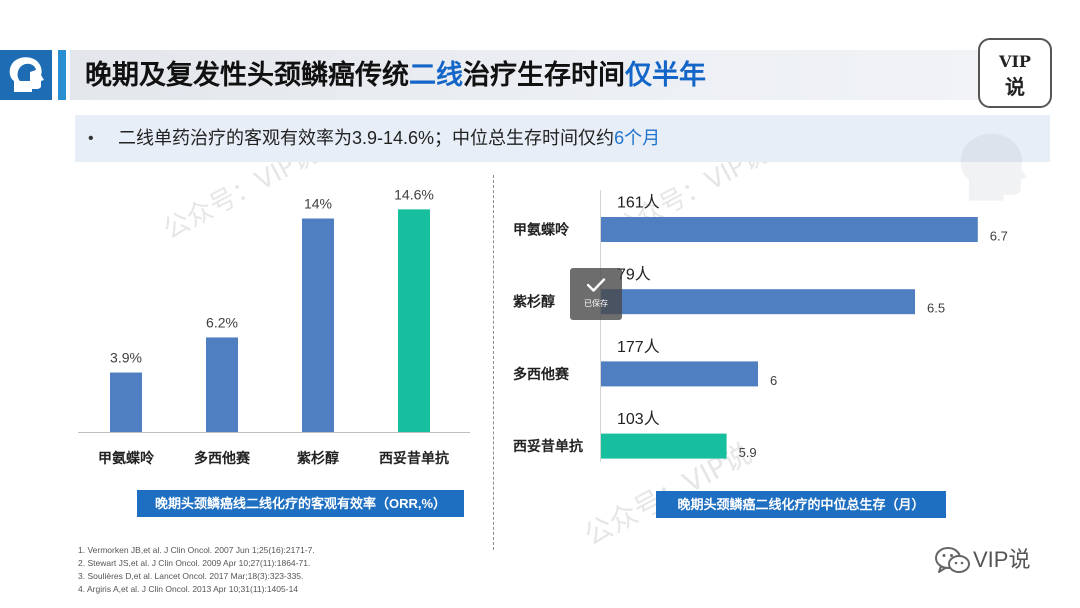  I want to click on summary-band, so click(562, 138).